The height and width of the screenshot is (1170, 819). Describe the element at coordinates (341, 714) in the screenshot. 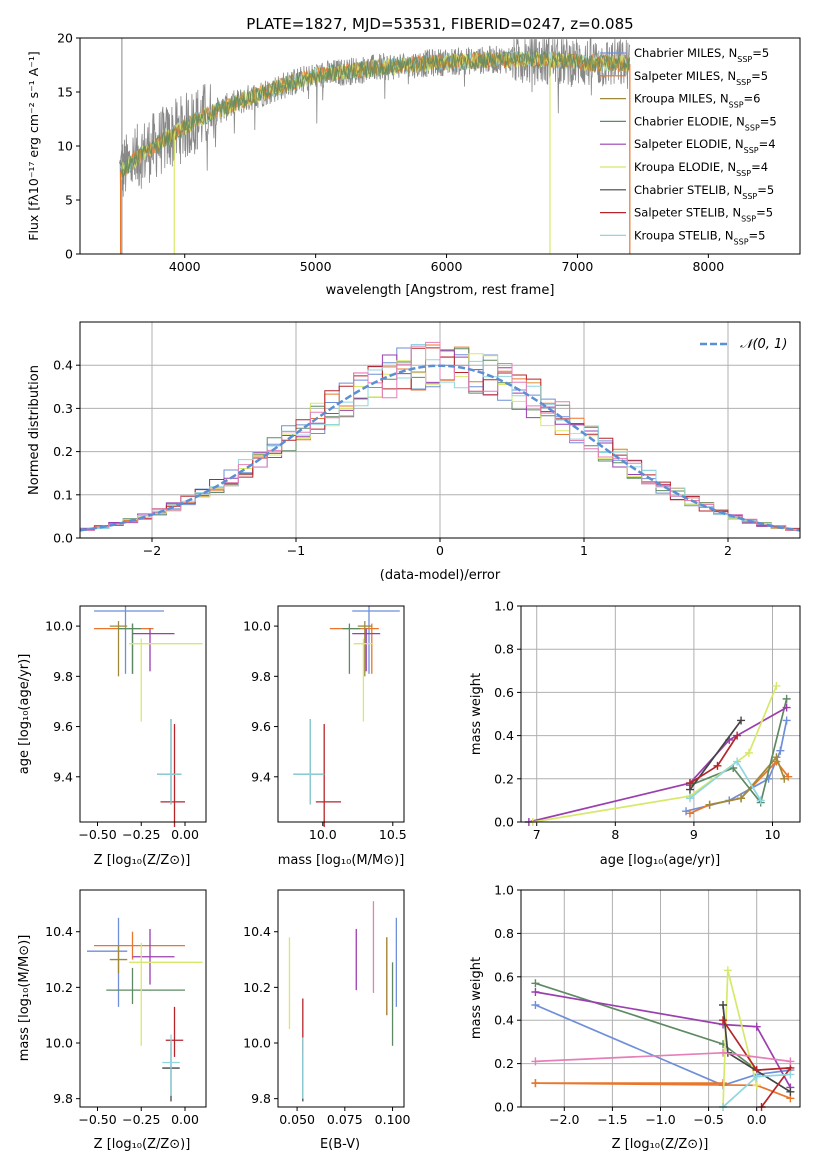

I see `ageM-frame` at that location.